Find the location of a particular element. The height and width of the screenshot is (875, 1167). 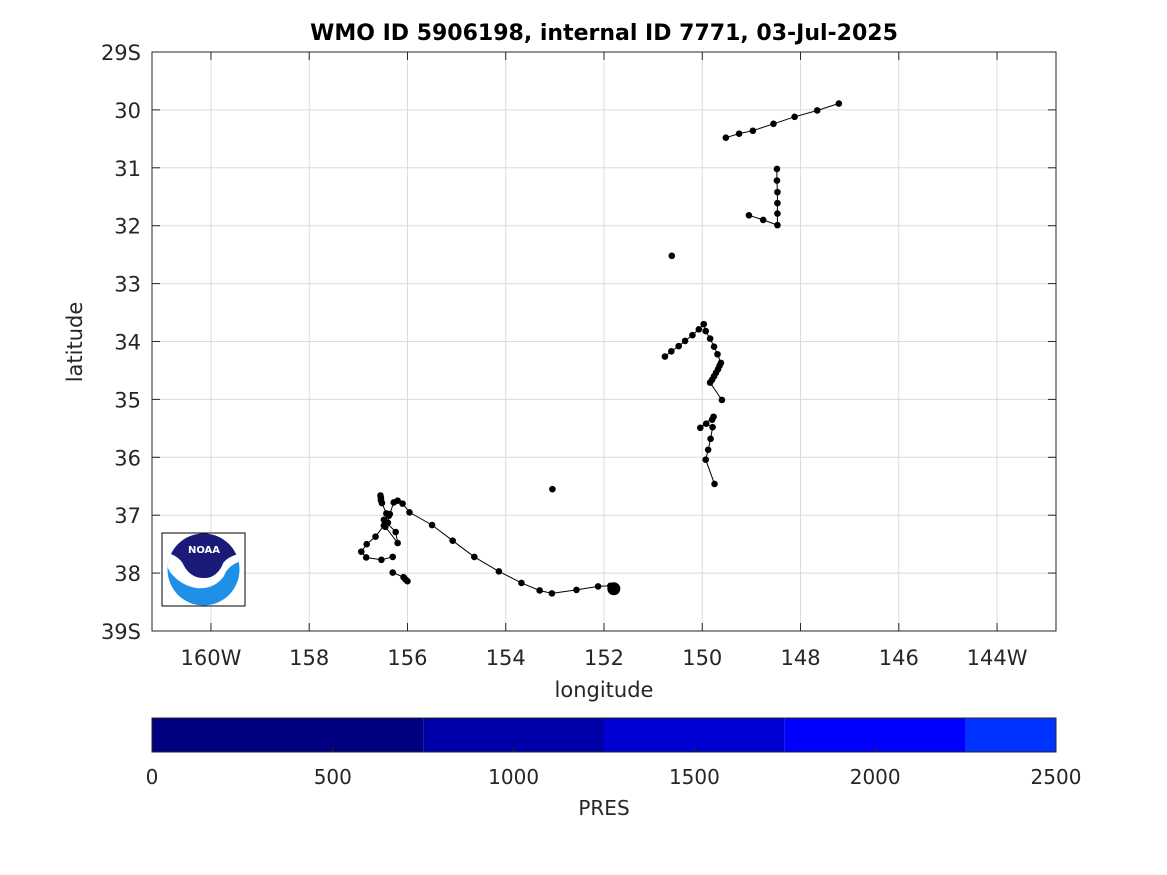

colorbar-ticks: 0 500 1000 1500 2000 2500 is located at coordinates (614, 768).